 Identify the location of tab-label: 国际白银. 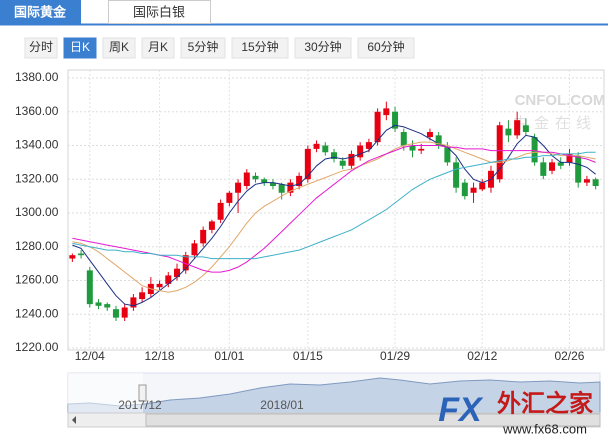
(159, 11).